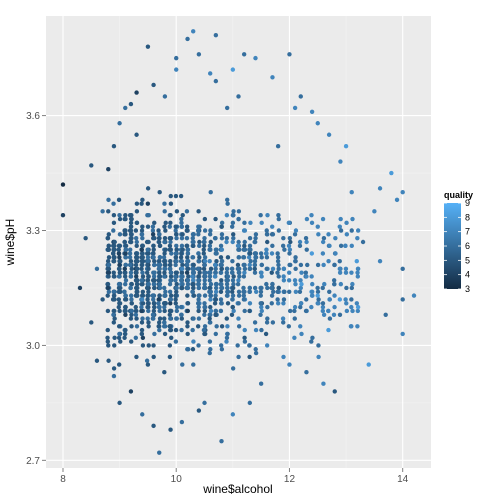 This screenshot has height=504, width=504. Describe the element at coordinates (467, 203) in the screenshot. I see `legend-label: 9` at that location.